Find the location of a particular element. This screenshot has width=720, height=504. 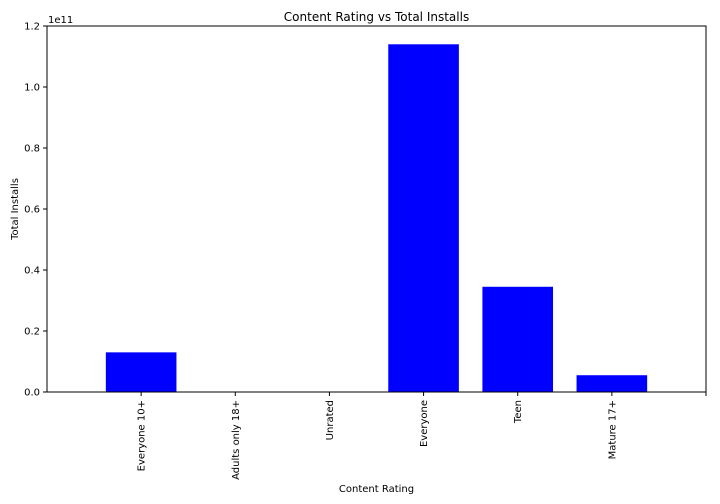

x-tick-label-unrated: Unrated is located at coordinates (330, 420).